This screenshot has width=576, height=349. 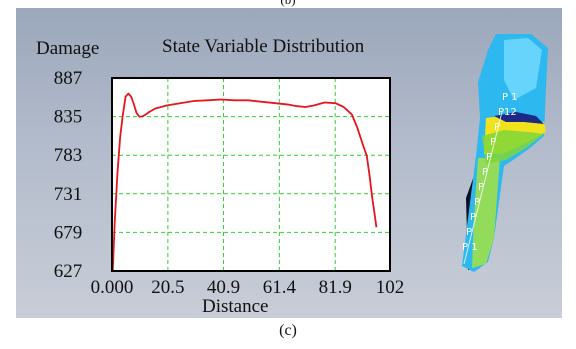 What do you see at coordinates (335, 287) in the screenshot?
I see `x-tick-label: 81.9` at bounding box center [335, 287].